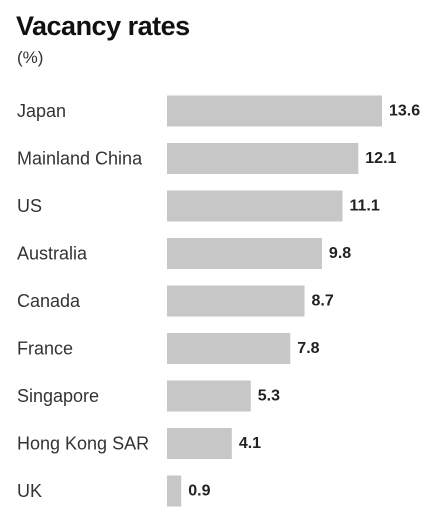 The width and height of the screenshot is (439, 523). Describe the element at coordinates (29, 491) in the screenshot. I see `category-label-8: UK` at that location.